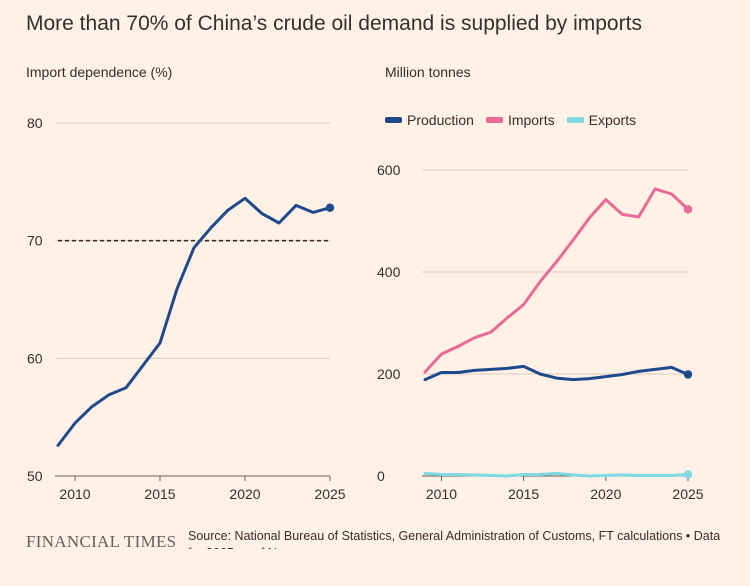  I want to click on legend-item-imports: Imports, so click(520, 120).